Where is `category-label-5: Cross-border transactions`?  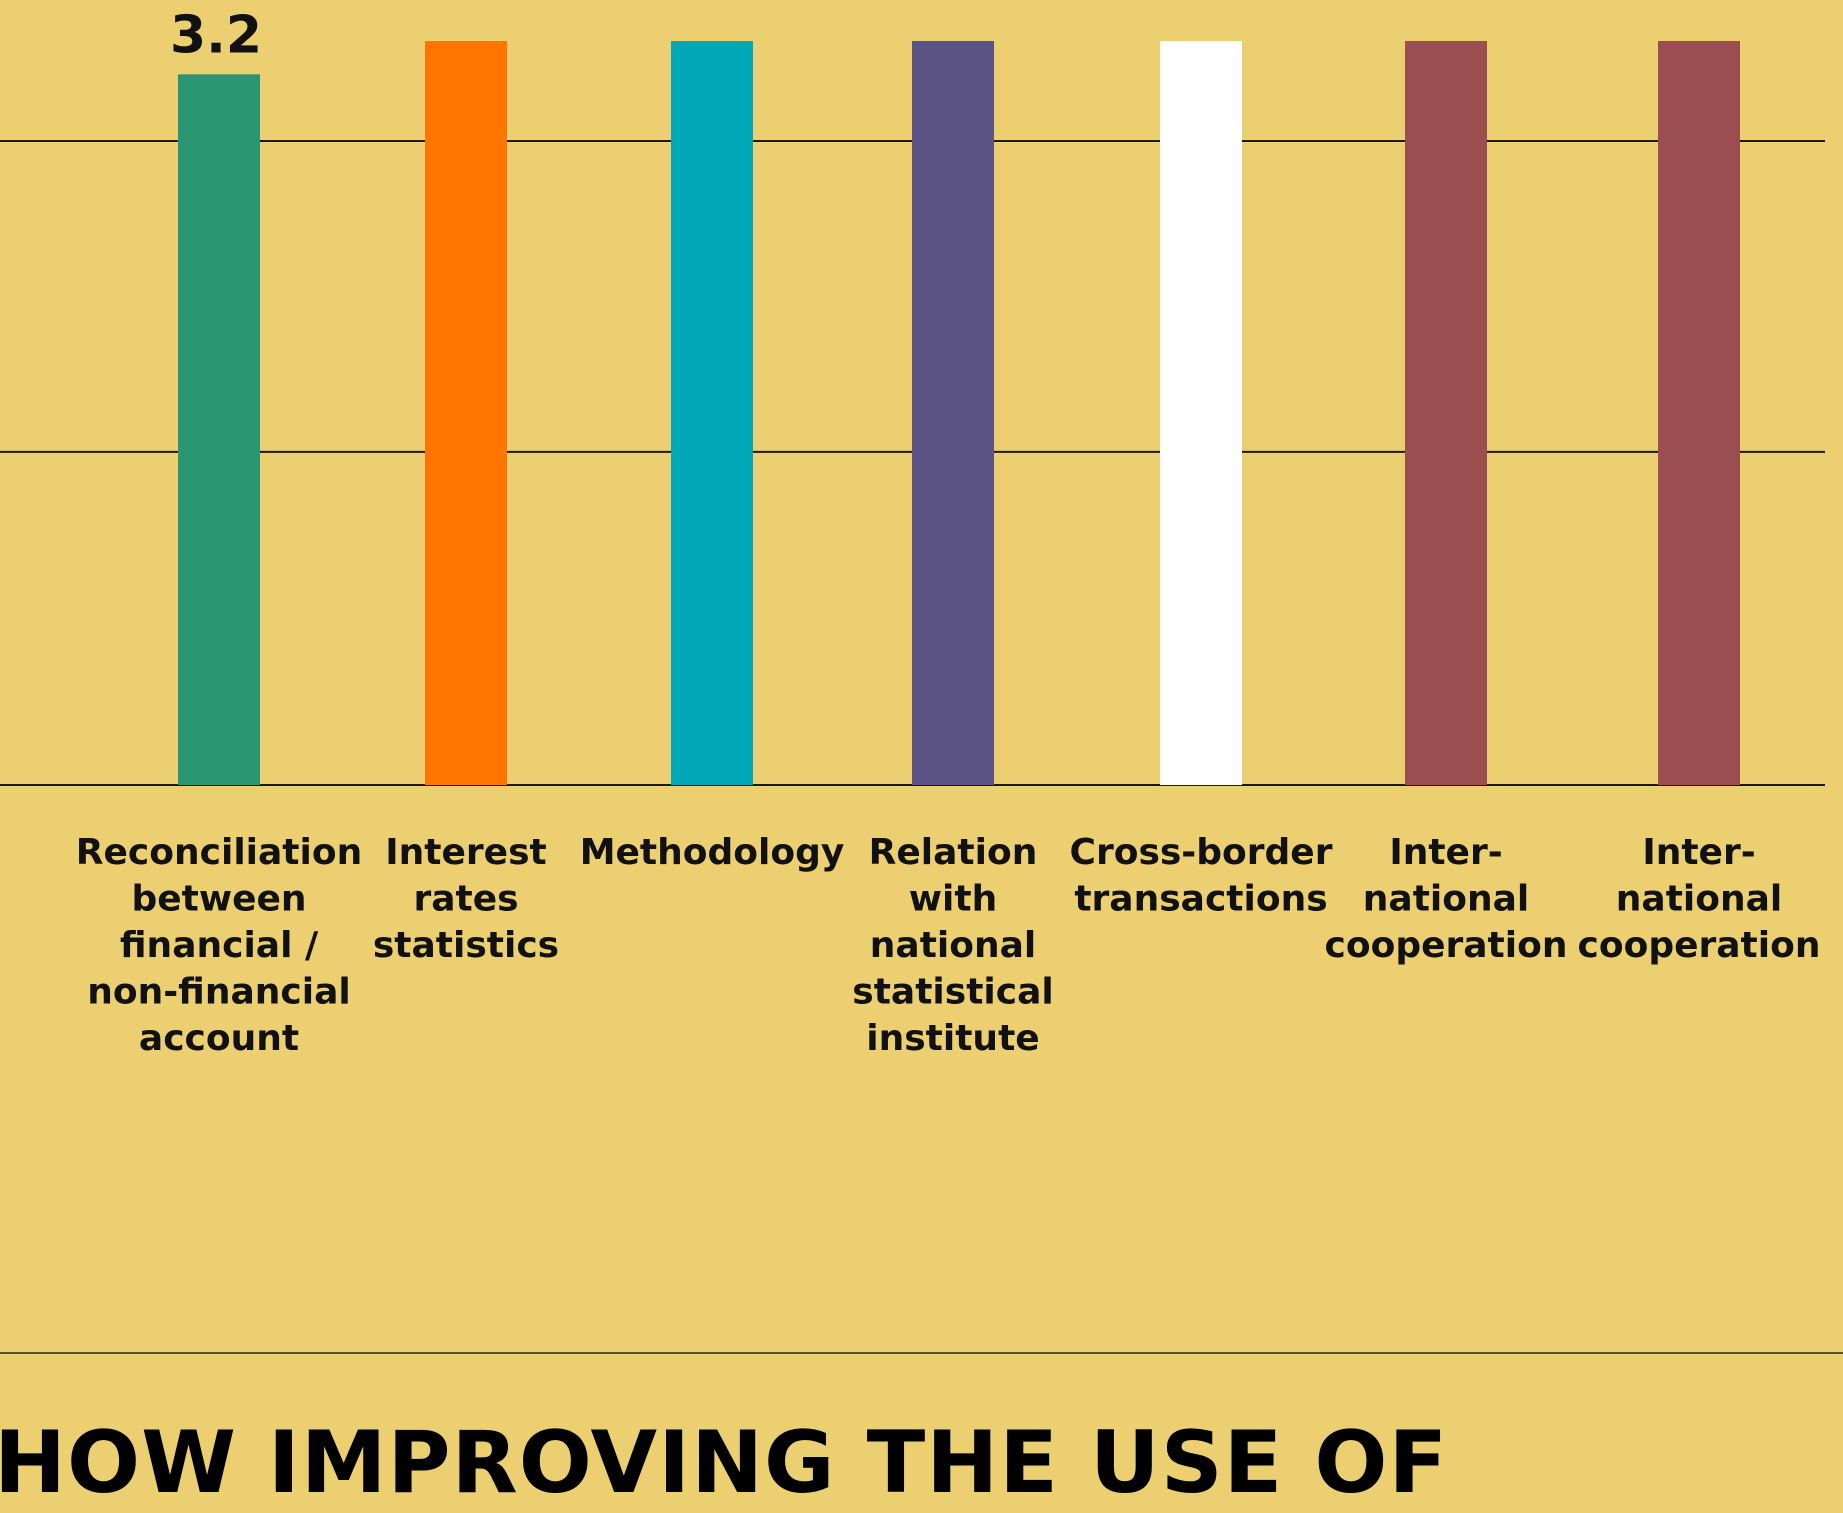 category-label-5: Cross-border transactions is located at coordinates (1201, 876).